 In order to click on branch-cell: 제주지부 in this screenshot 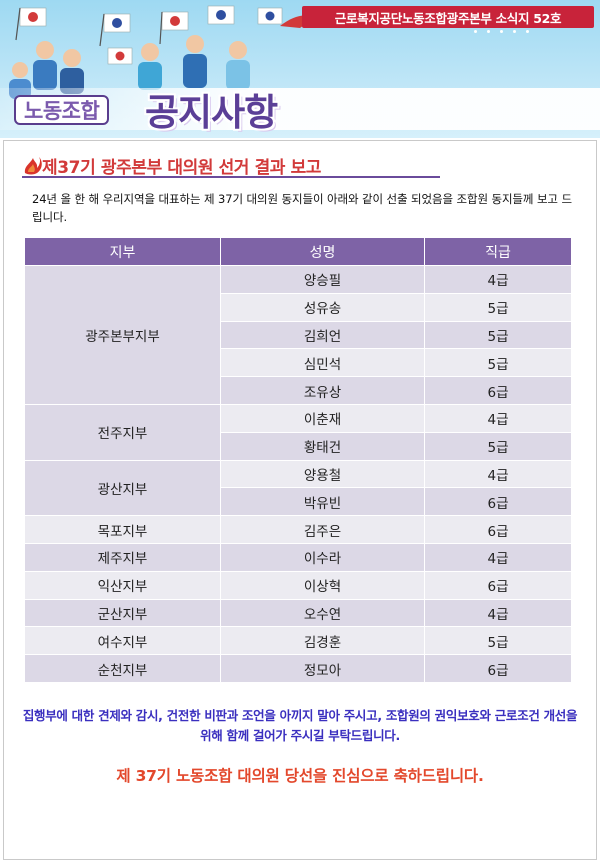, I will do `click(122, 557)`.